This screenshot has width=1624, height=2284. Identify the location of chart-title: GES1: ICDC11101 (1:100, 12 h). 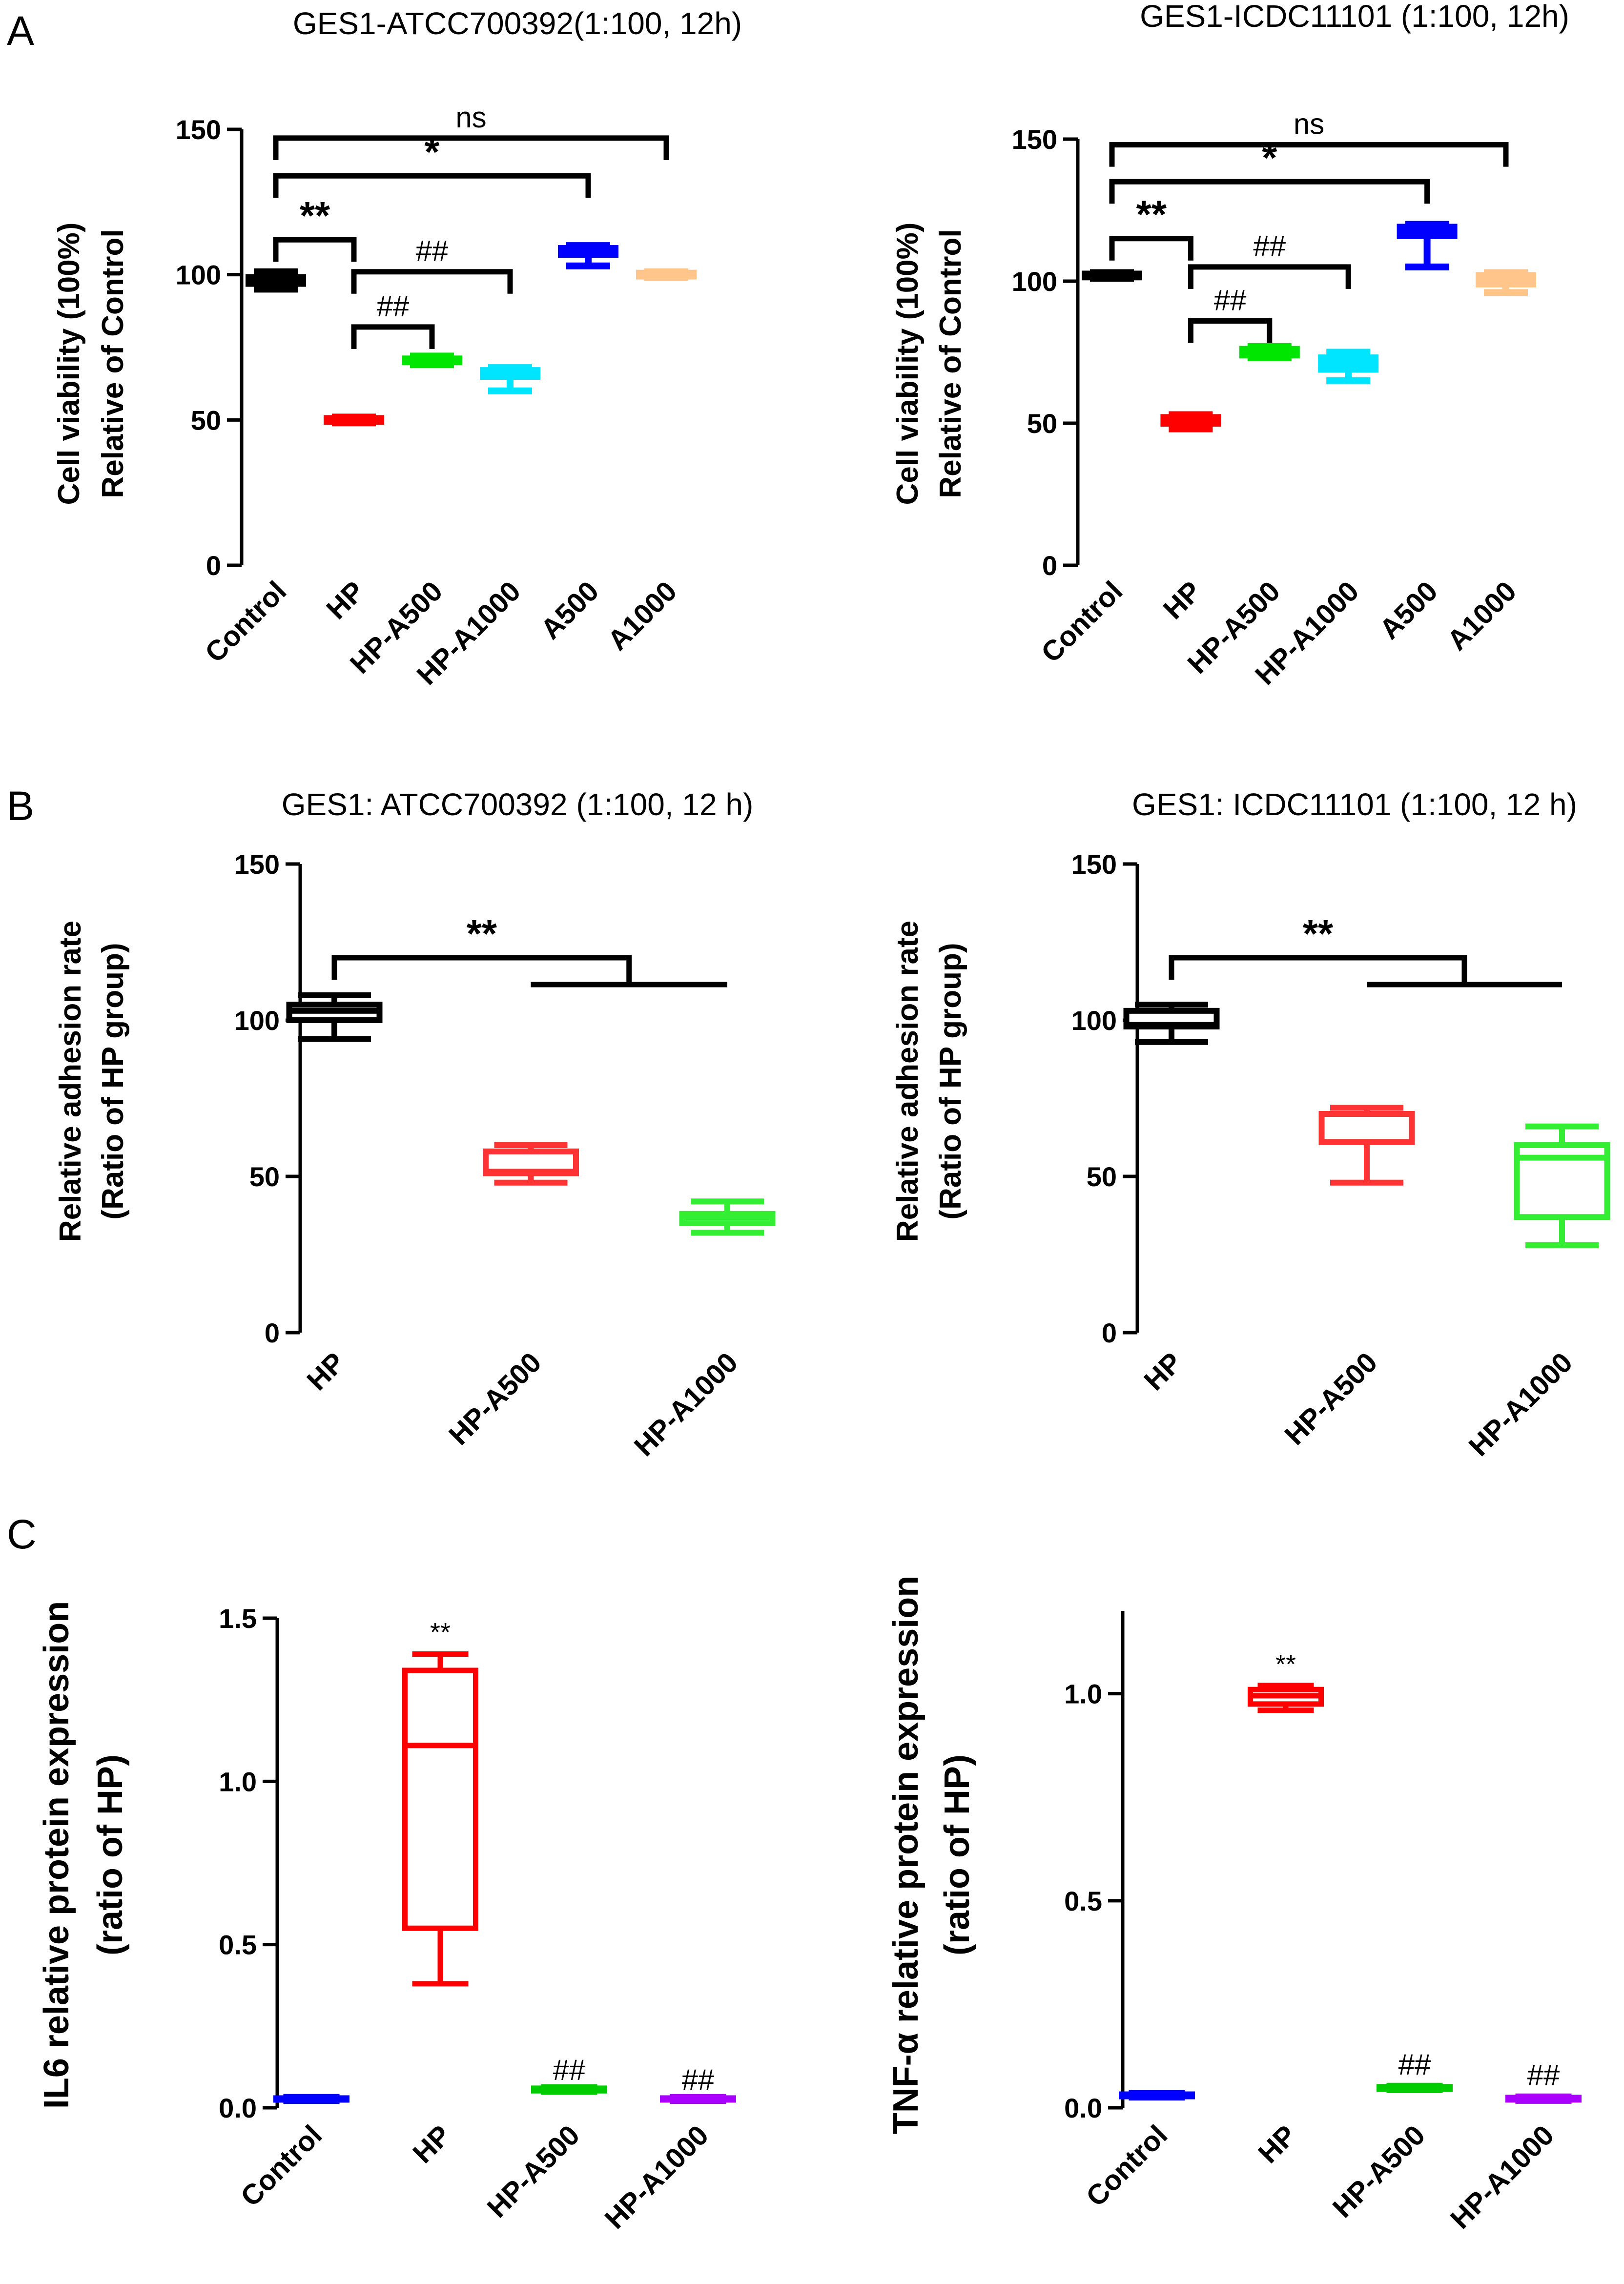
(1355, 804).